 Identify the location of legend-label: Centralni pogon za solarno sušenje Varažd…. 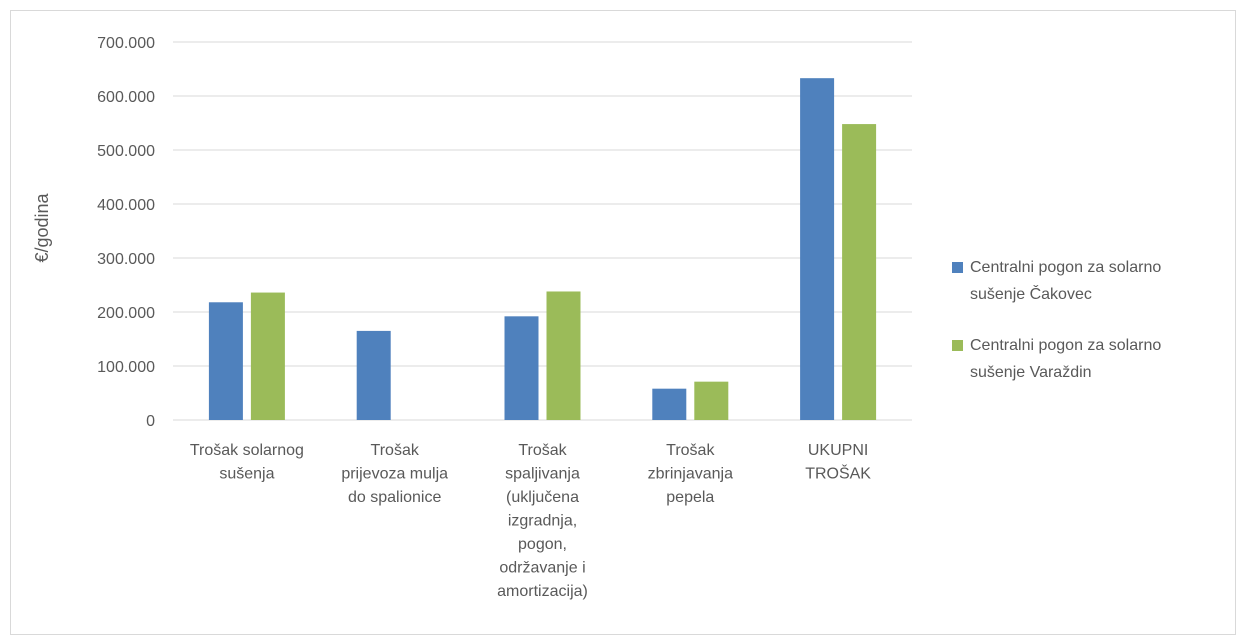
(1065, 359).